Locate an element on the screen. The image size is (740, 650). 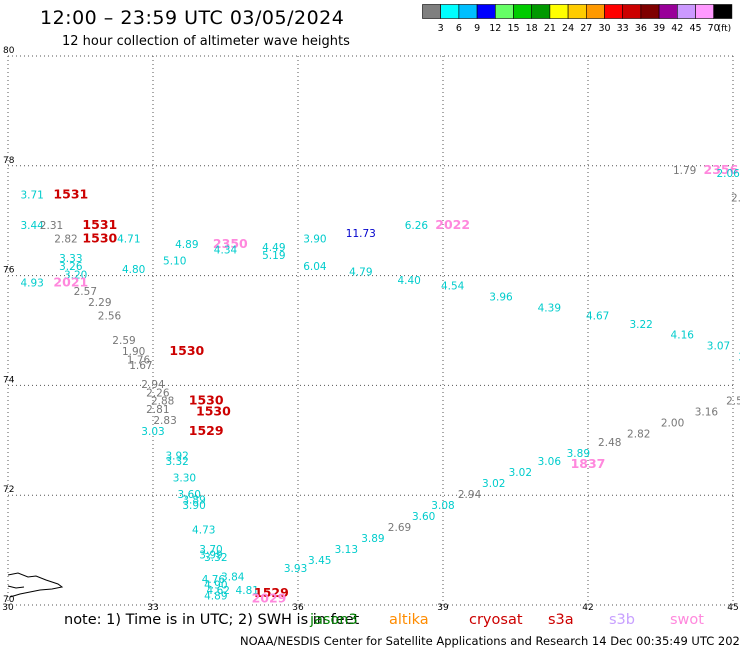
wave-height-label: 2356 is located at coordinates (721, 169).